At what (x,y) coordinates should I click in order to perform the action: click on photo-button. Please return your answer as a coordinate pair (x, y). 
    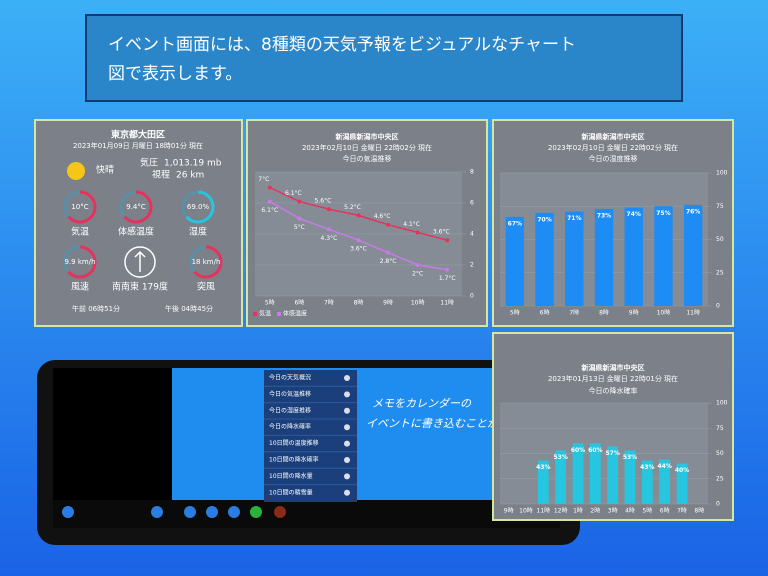
    Looking at the image, I should click on (280, 512).